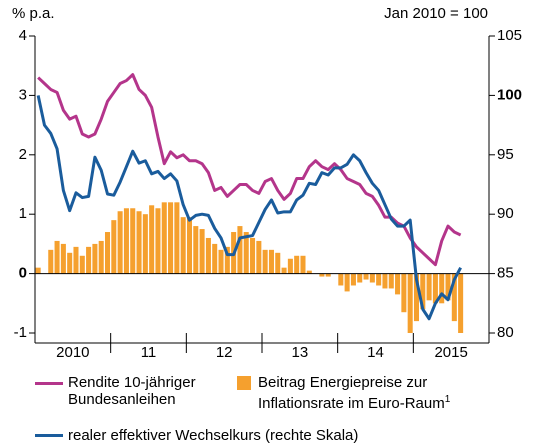 Image resolution: width=540 pixels, height=448 pixels. What do you see at coordinates (505, 332) in the screenshot?
I see `y2-tick-label: 80` at bounding box center [505, 332].